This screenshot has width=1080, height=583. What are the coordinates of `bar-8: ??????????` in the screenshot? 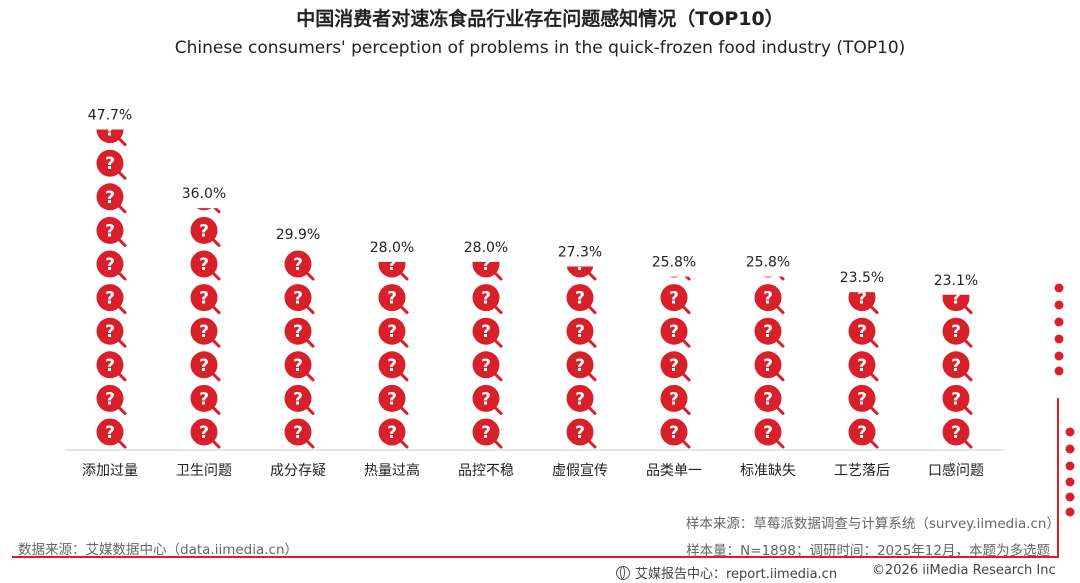 It's located at (769, 285).